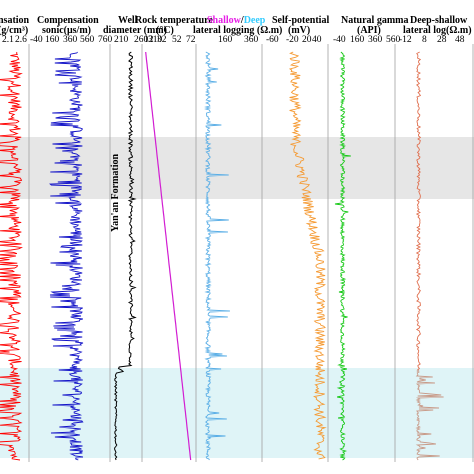 The height and width of the screenshot is (474, 474). Describe the element at coordinates (177, 40) in the screenshot. I see `temperature-tick-3: 52` at that location.